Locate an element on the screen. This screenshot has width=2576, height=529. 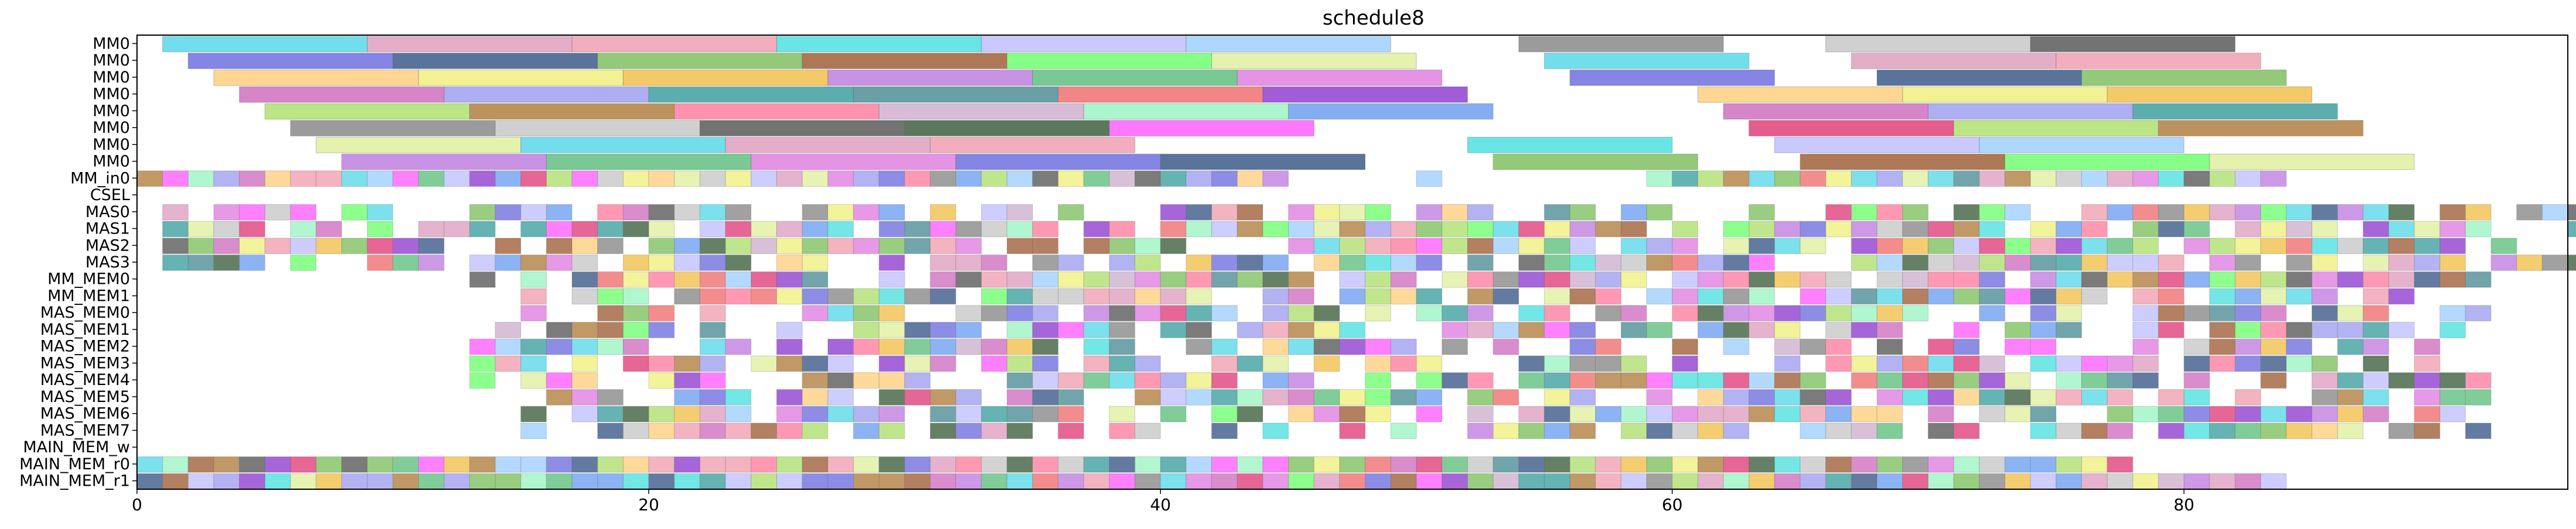
y-tick-label: MAS_MEM2 is located at coordinates (85, 347).